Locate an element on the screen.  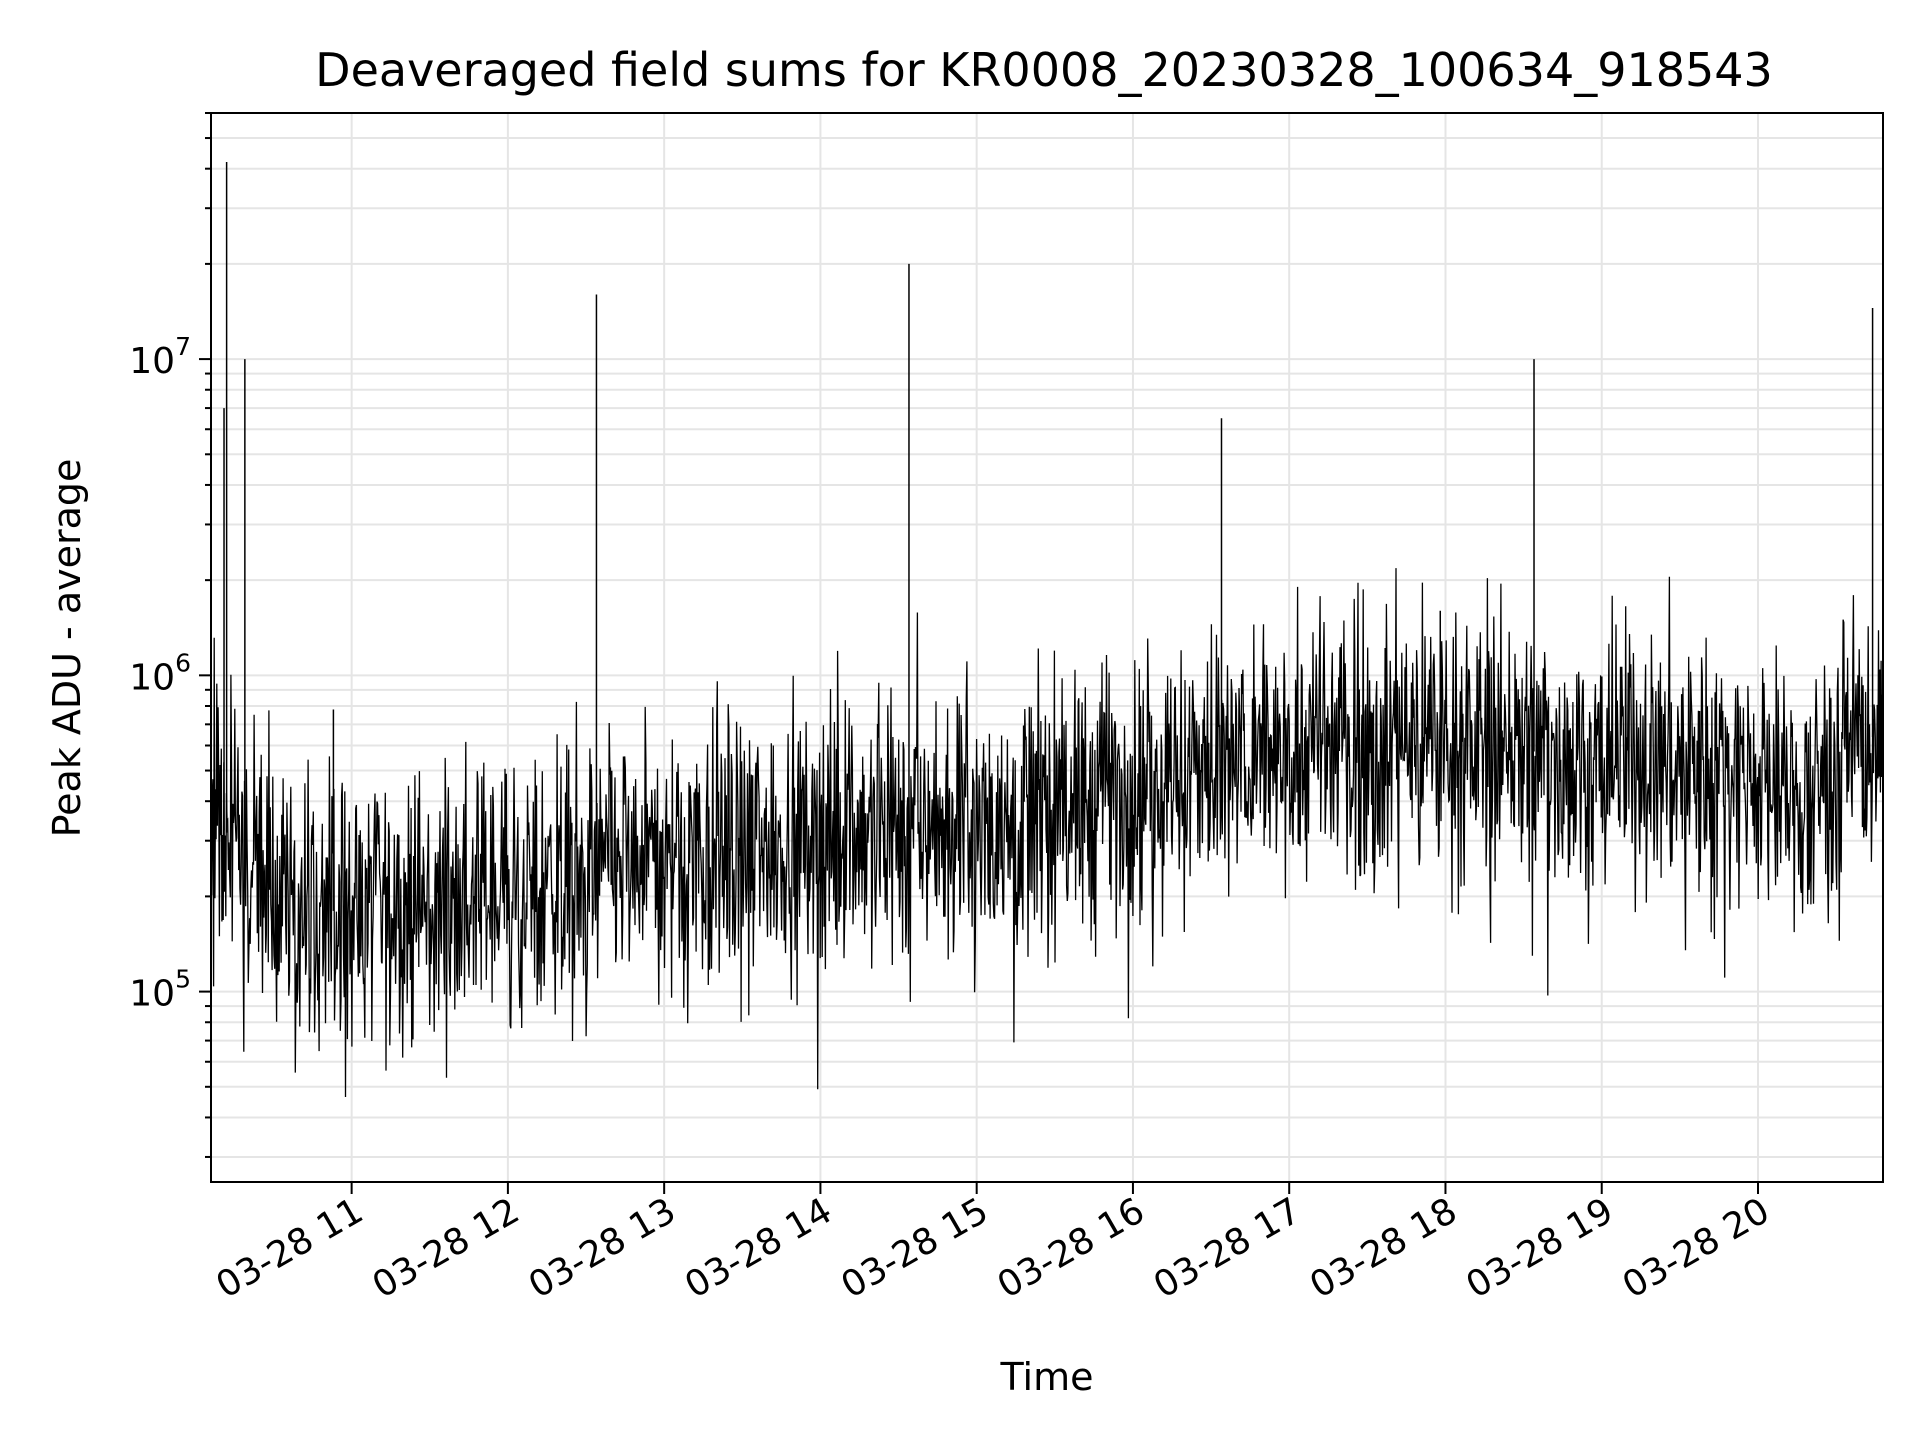
y-tick-exponent: 6 is located at coordinates (183, 662).